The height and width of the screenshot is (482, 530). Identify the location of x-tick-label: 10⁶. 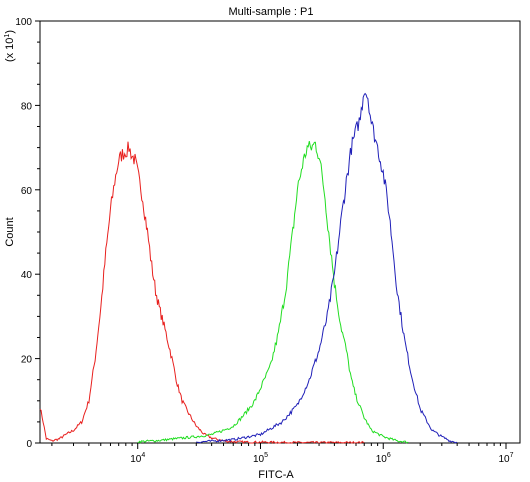
(383, 458).